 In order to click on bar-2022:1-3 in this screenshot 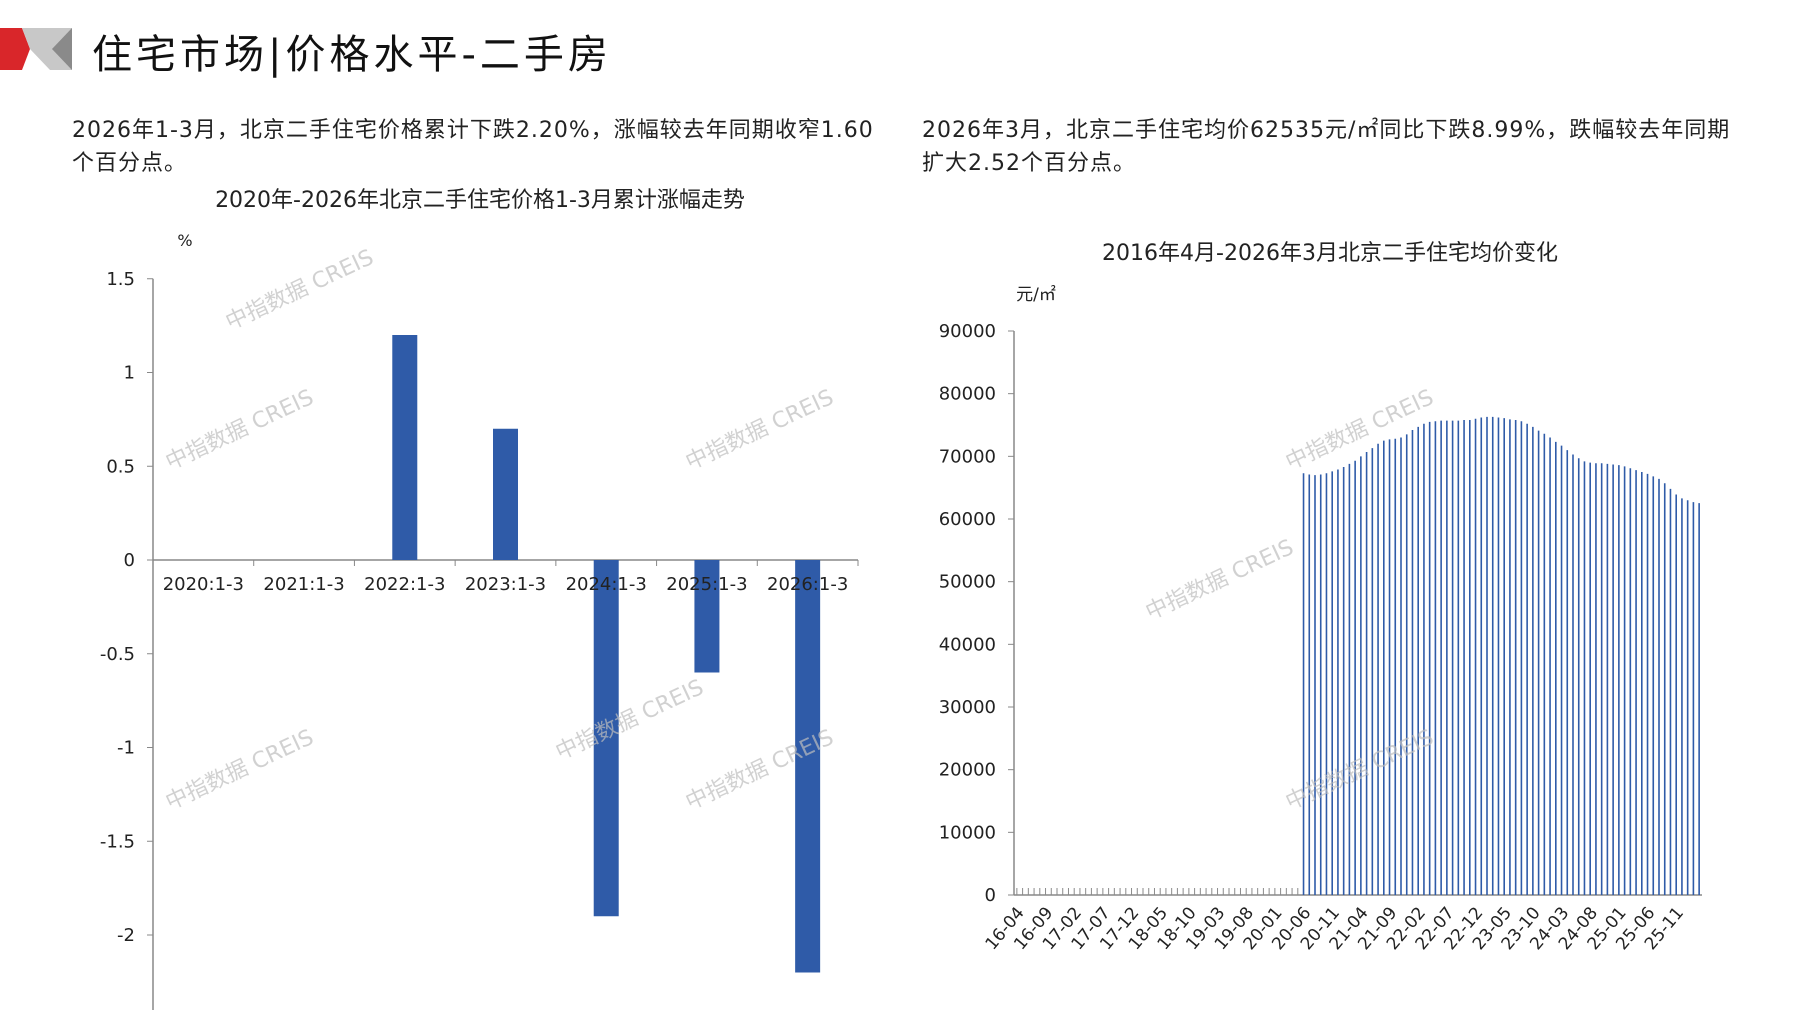, I will do `click(405, 447)`.